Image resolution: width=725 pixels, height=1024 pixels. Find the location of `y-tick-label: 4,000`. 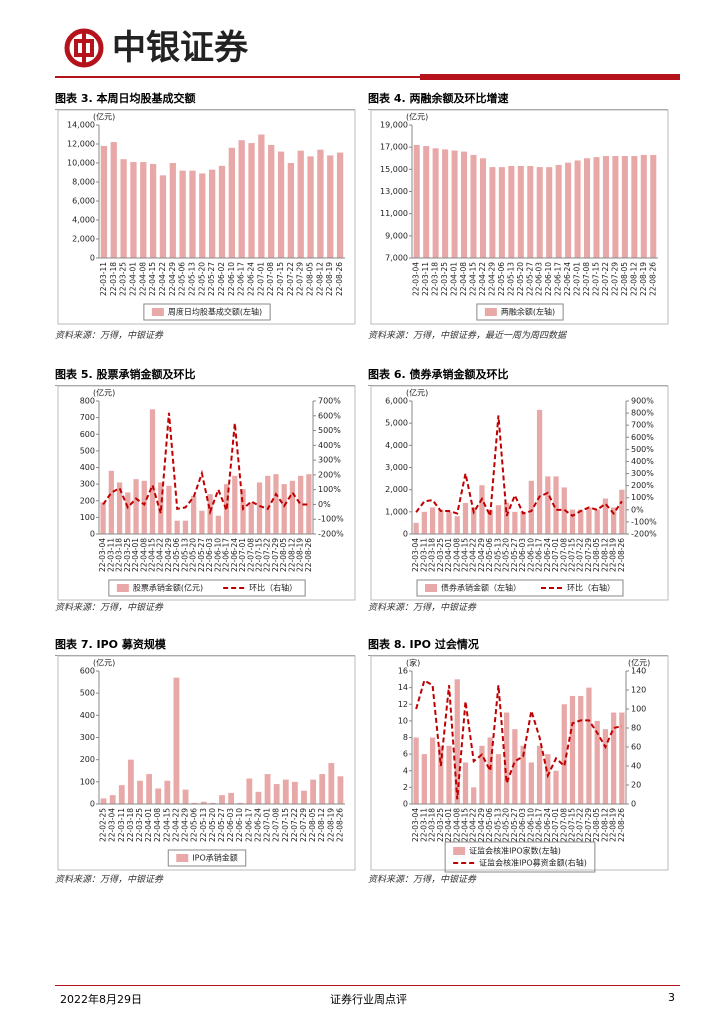

y-tick-label: 4,000 is located at coordinates (83, 220).